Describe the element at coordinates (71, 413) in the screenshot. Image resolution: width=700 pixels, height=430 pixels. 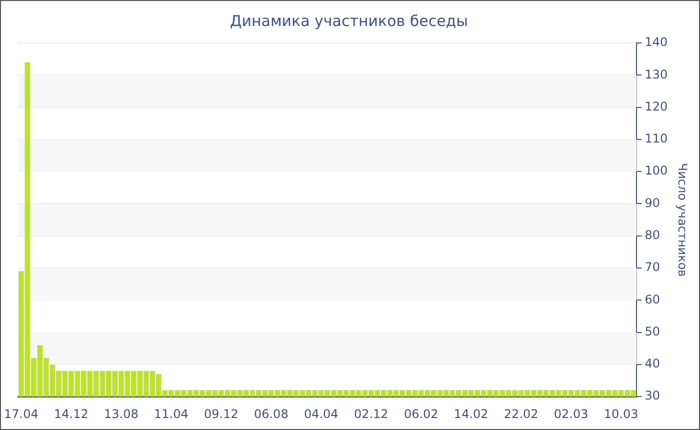
I see `x-tick-label: 14.12` at that location.